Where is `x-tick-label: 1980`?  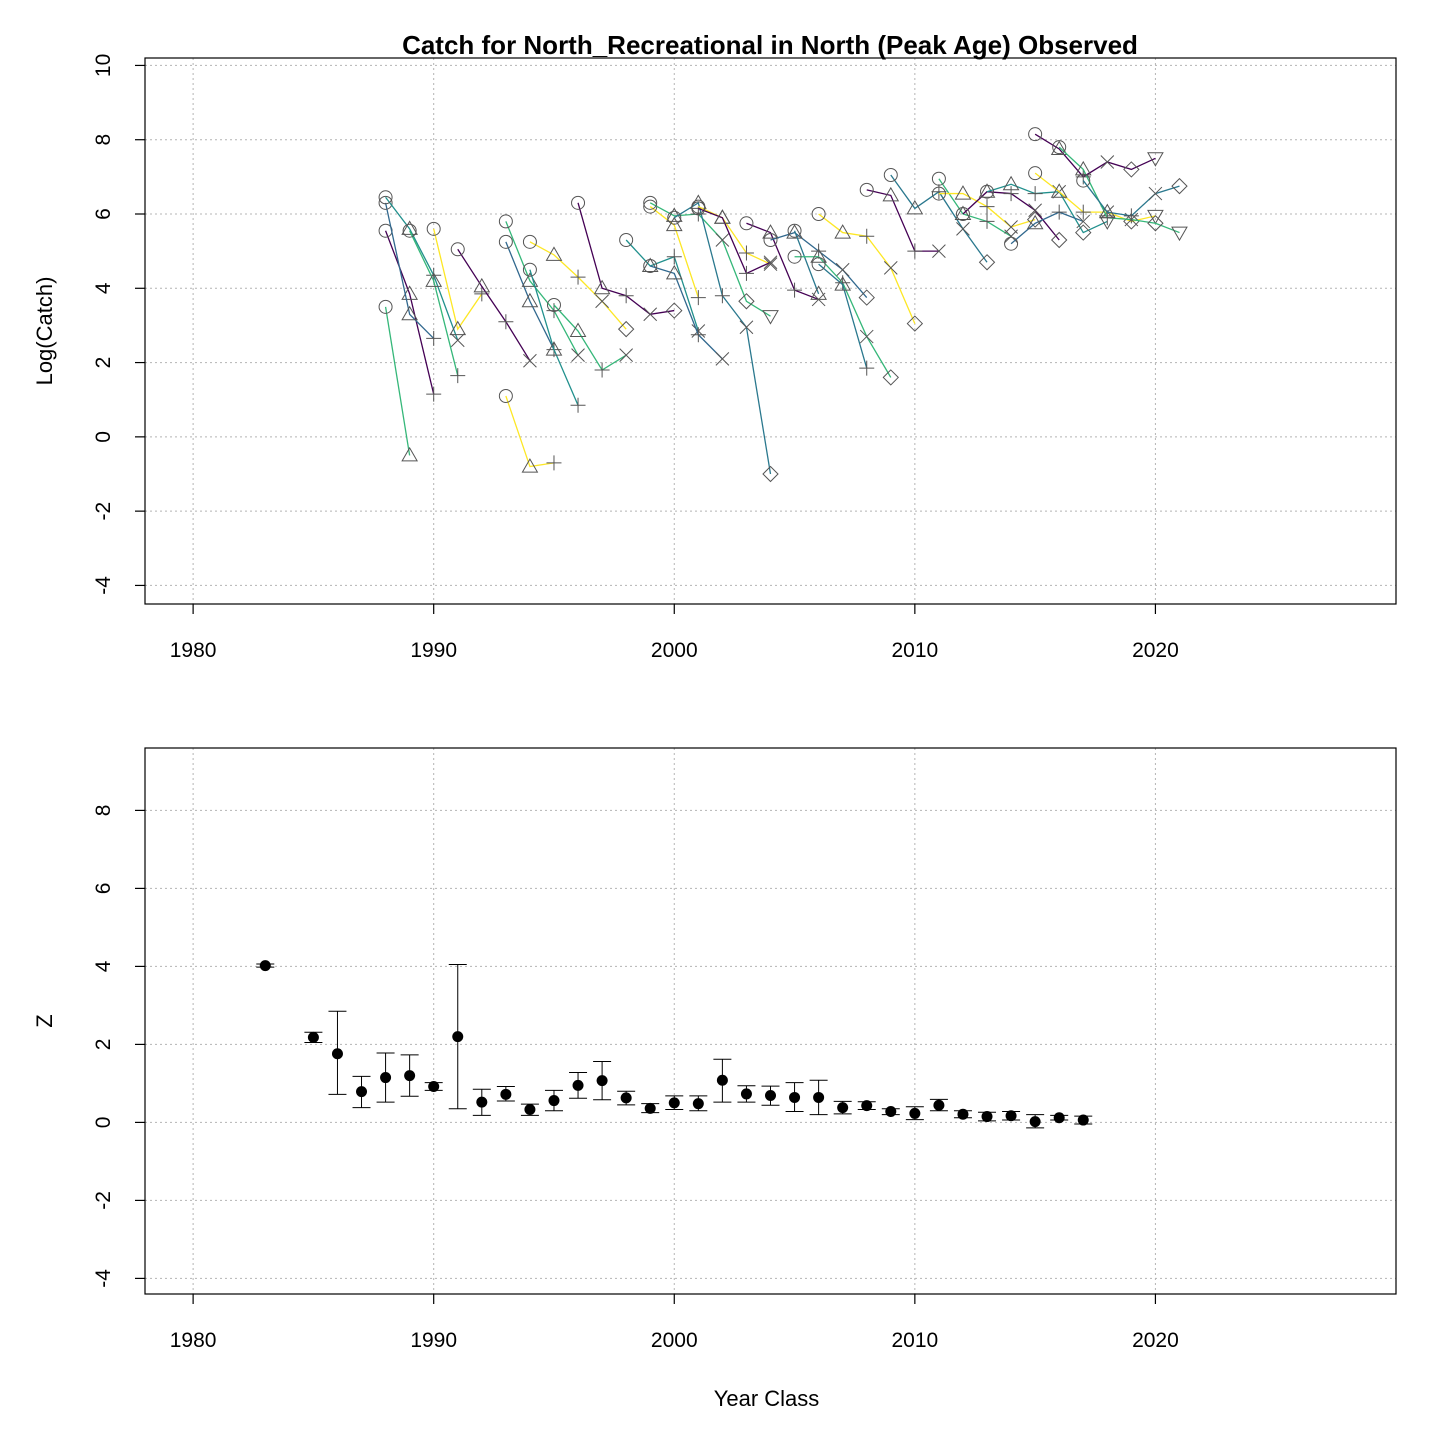
x-tick-label: 1980 is located at coordinates (193, 1340).